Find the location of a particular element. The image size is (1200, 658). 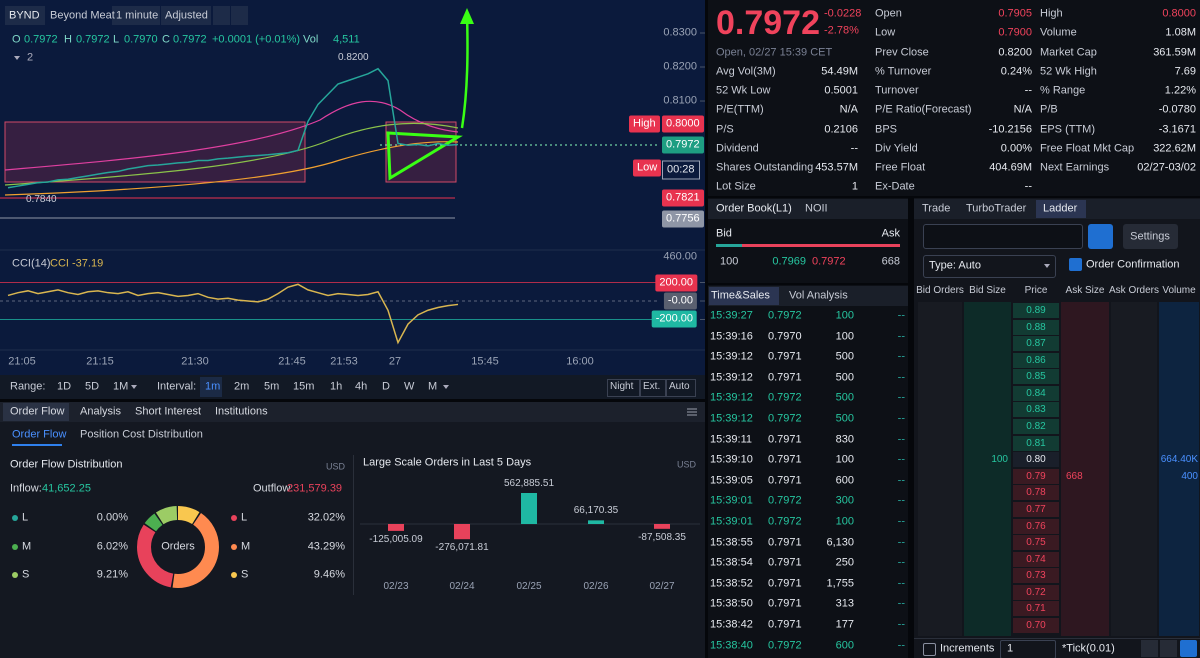

stat-label: BPS is located at coordinates (886, 129).